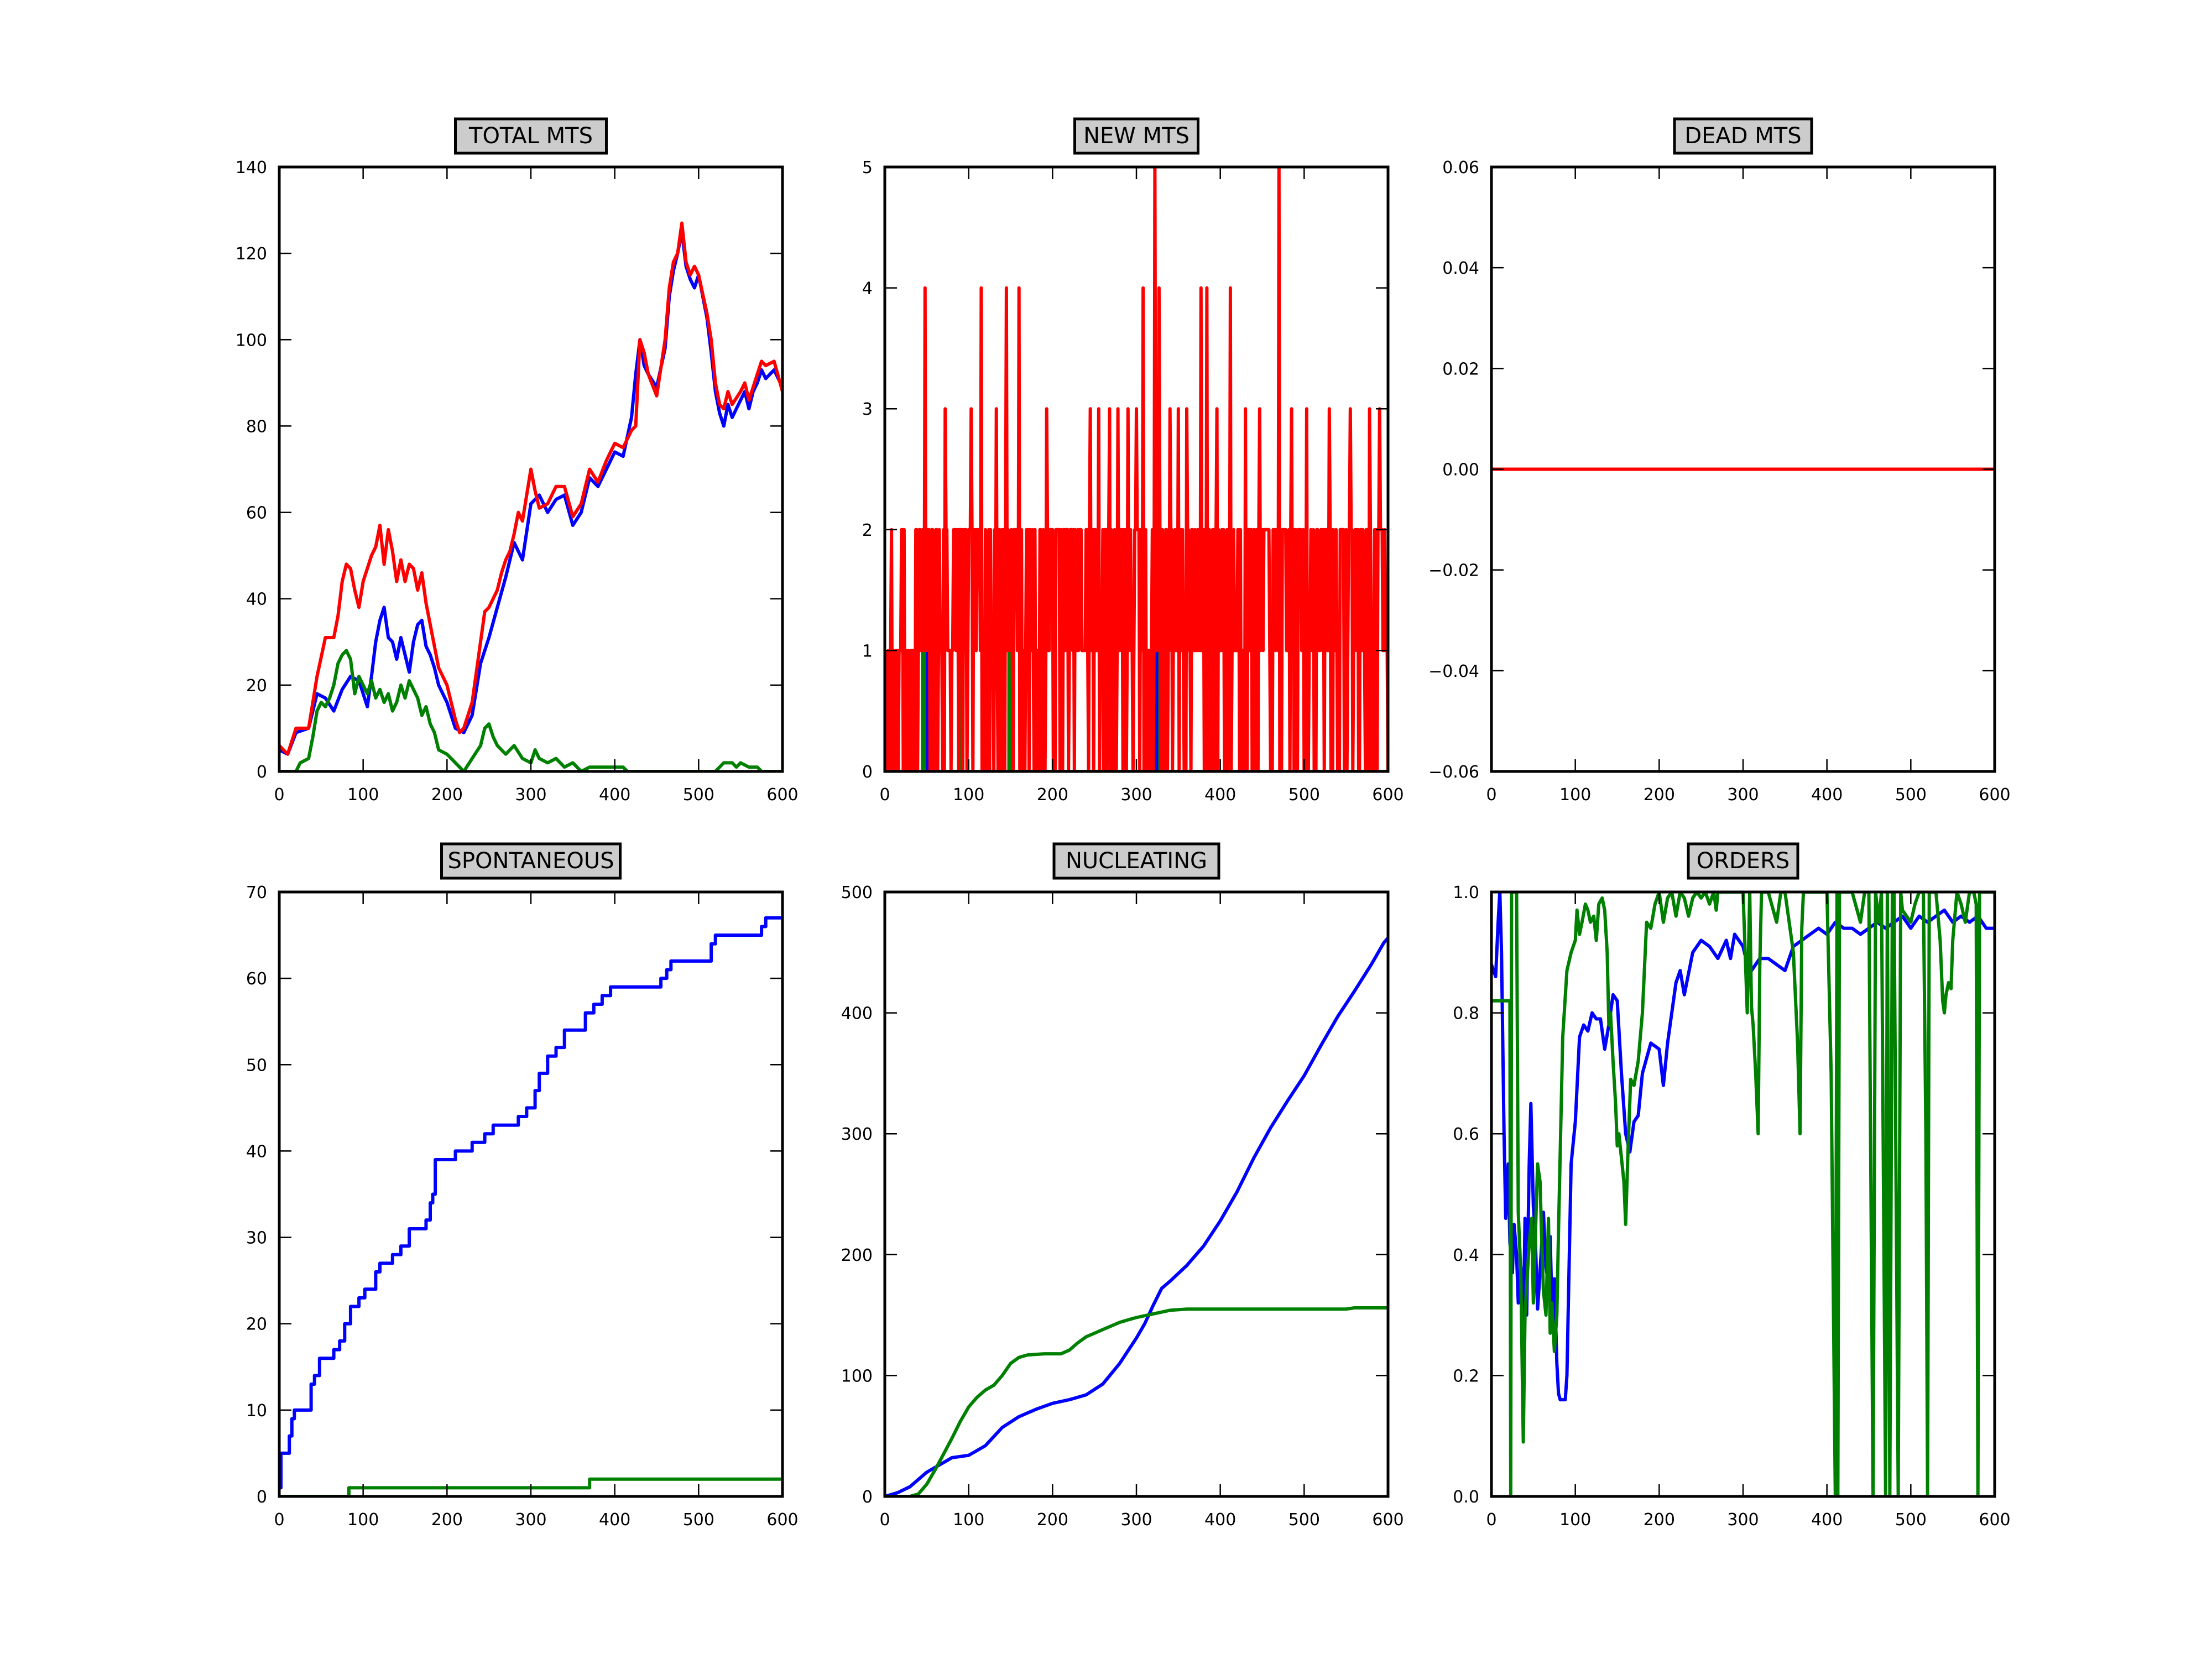  I want to click on chart-title: DEAD MTS, so click(1743, 136).